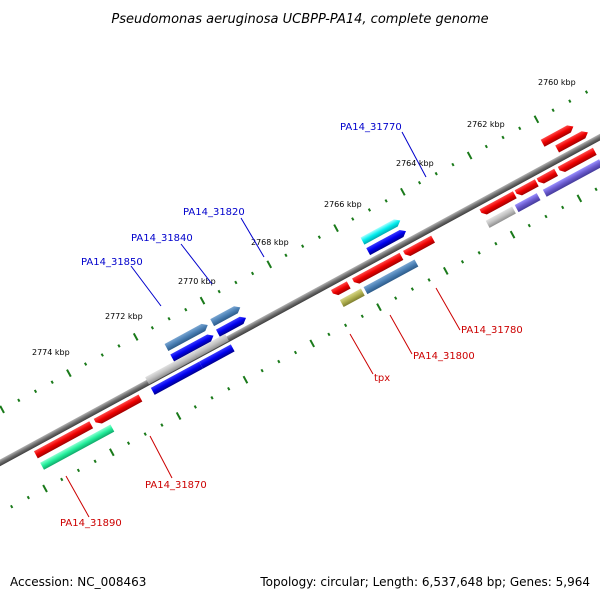  Describe the element at coordinates (112, 262) in the screenshot. I see `gene-label-pa14-31850: PA14_31850` at that location.